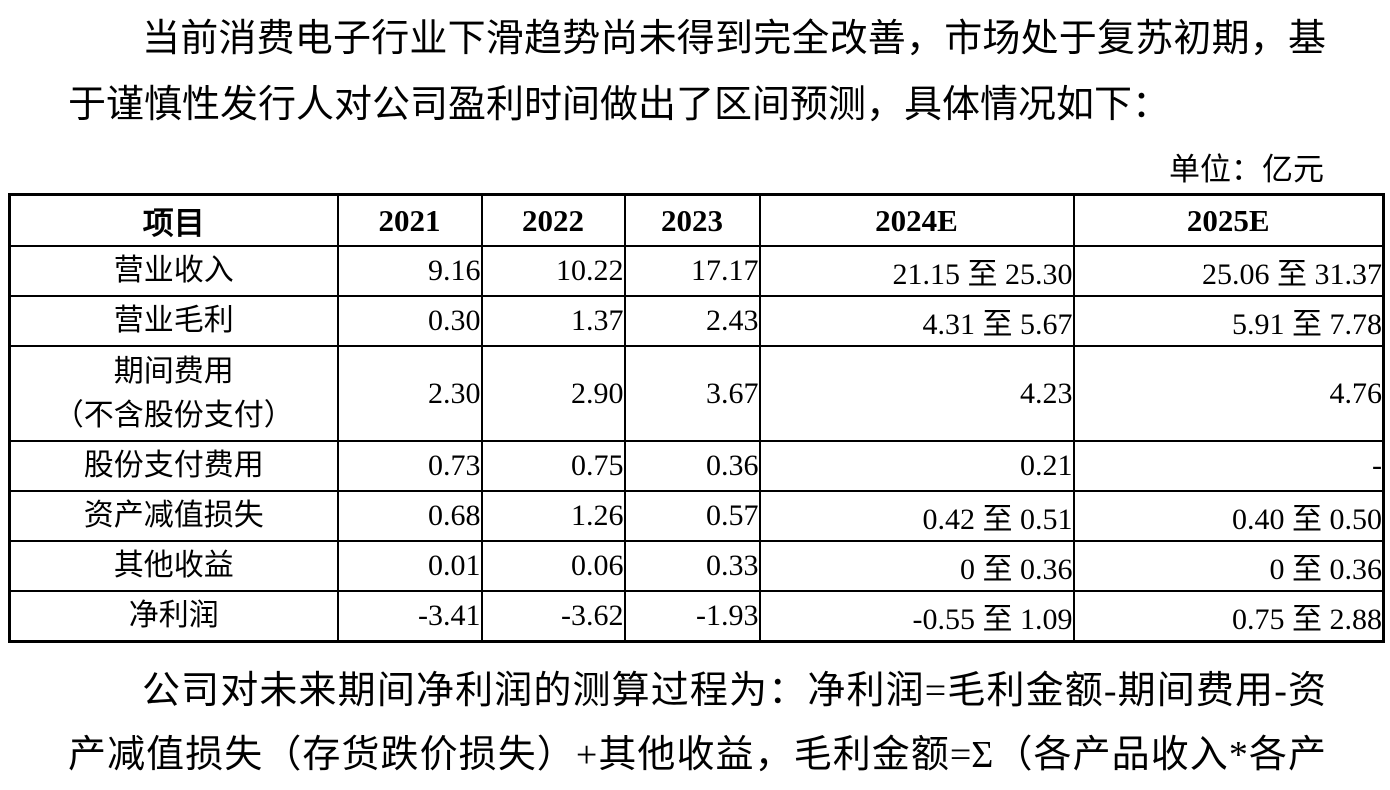 The width and height of the screenshot is (1390, 790). I want to click on column-header-2024e: 2024E, so click(916, 220).